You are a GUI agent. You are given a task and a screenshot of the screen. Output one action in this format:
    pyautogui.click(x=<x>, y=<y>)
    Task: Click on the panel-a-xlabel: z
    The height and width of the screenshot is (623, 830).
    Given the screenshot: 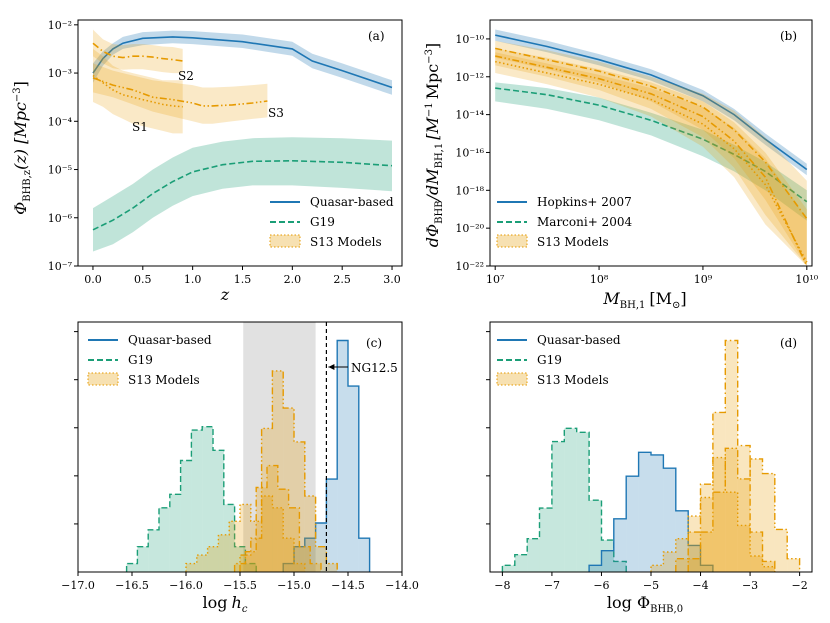 What is the action you would take?
    pyautogui.click(x=225, y=294)
    